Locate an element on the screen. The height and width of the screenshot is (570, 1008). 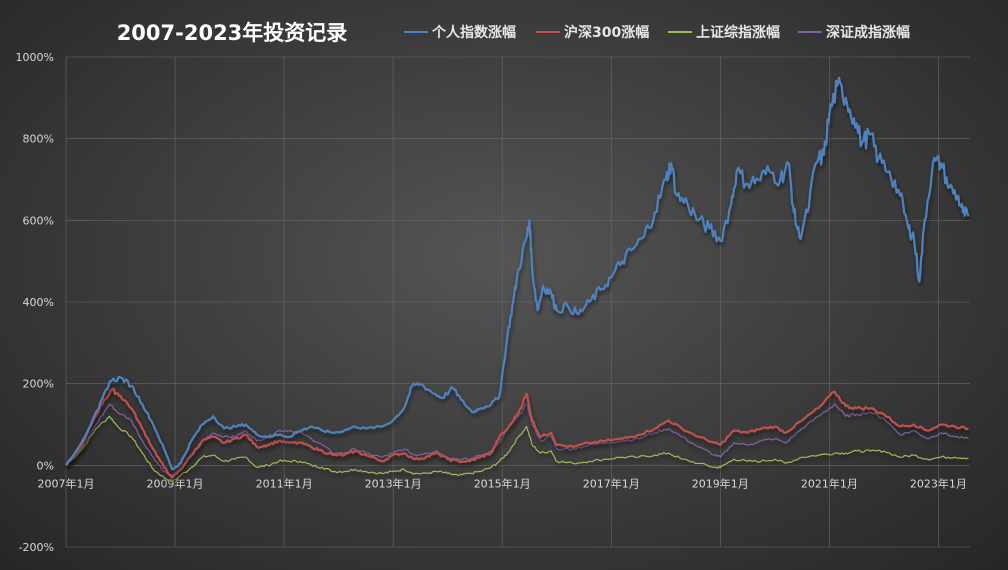
x-tick-label: 2011年1月 is located at coordinates (284, 483).